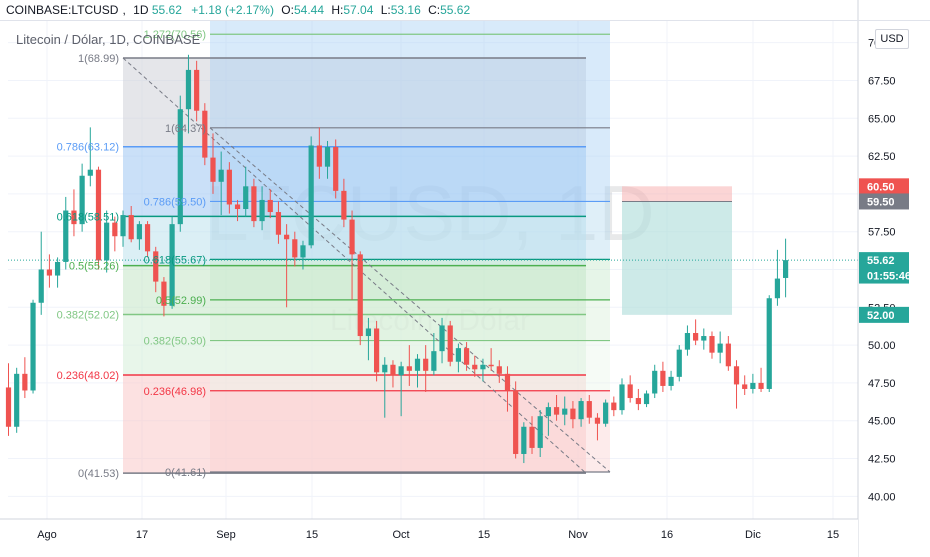 The image size is (930, 557). Describe the element at coordinates (141, 10) in the screenshot. I see `interval-label: 1D` at that location.